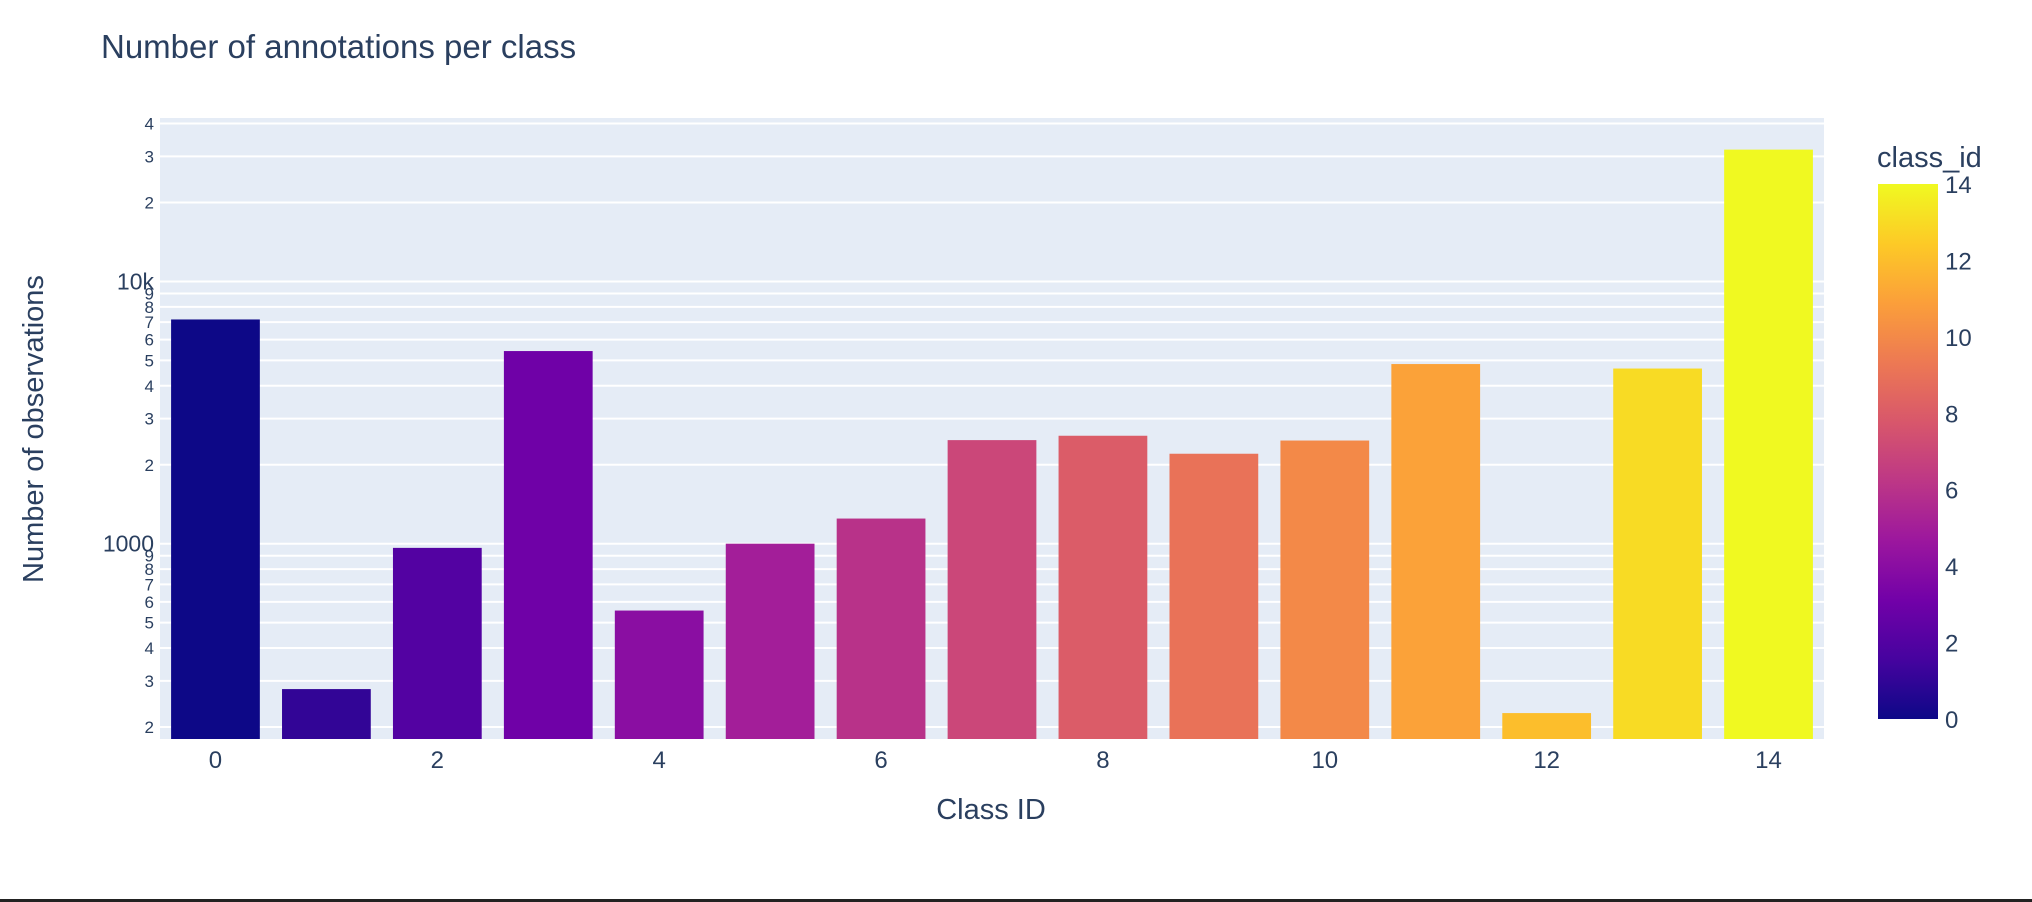  What do you see at coordinates (1951, 491) in the screenshot?
I see `colorbar-tick-label: 6` at bounding box center [1951, 491].